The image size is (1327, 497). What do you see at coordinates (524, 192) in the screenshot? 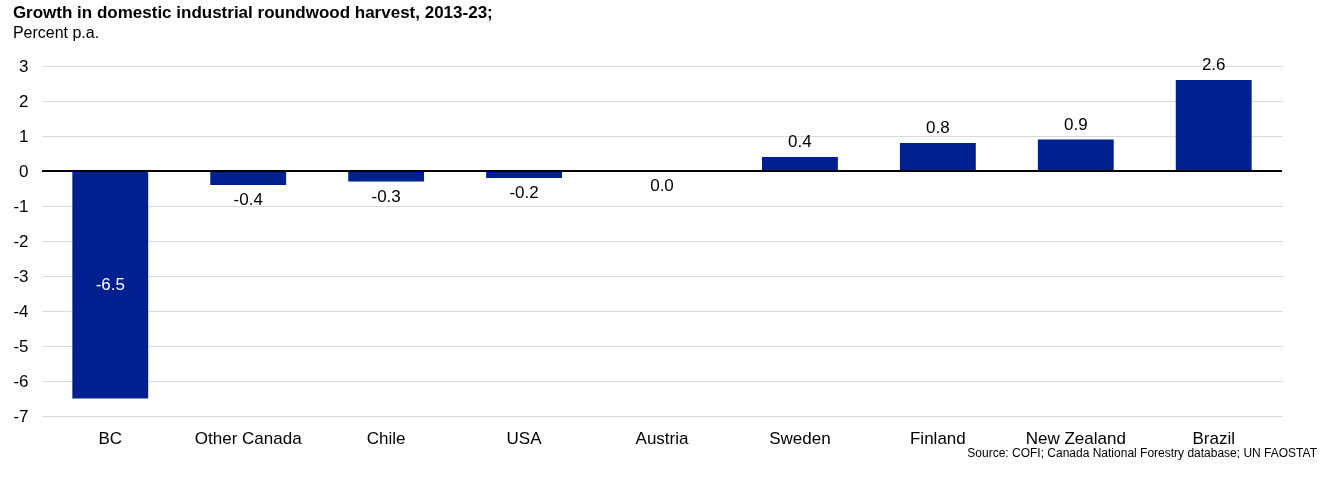
I see `data-label: -0.2` at bounding box center [524, 192].